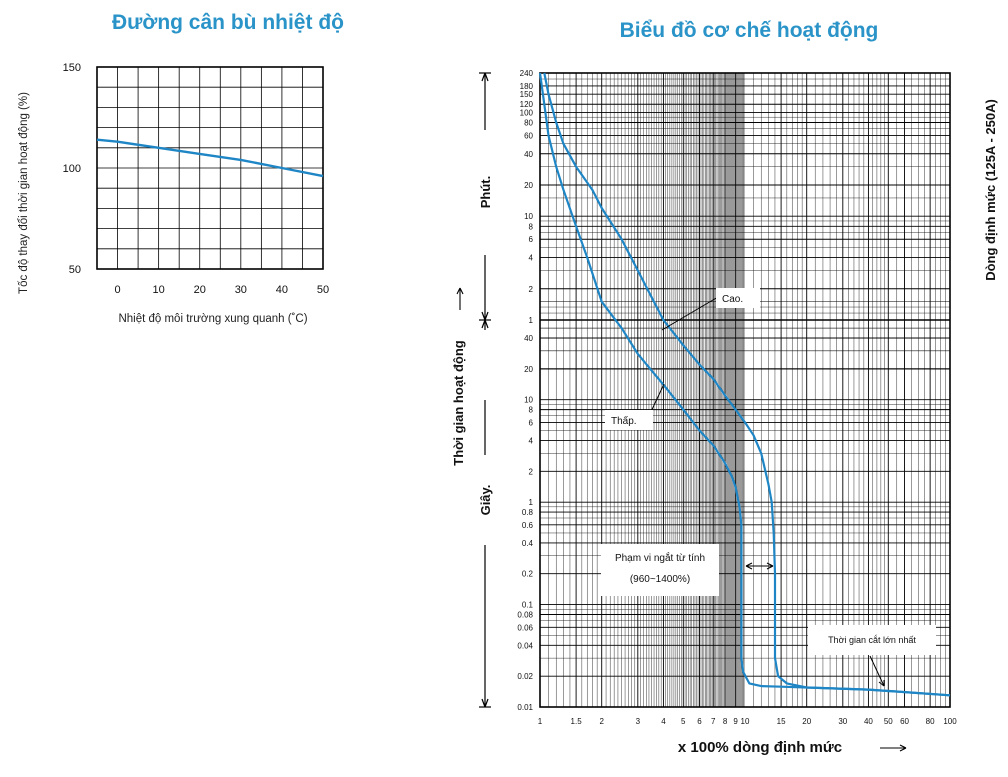  Describe the element at coordinates (687, 570) in the screenshot. I see `annotation-magnetic-range: Phạm vi ngắt từ tính (960~1400%)` at that location.